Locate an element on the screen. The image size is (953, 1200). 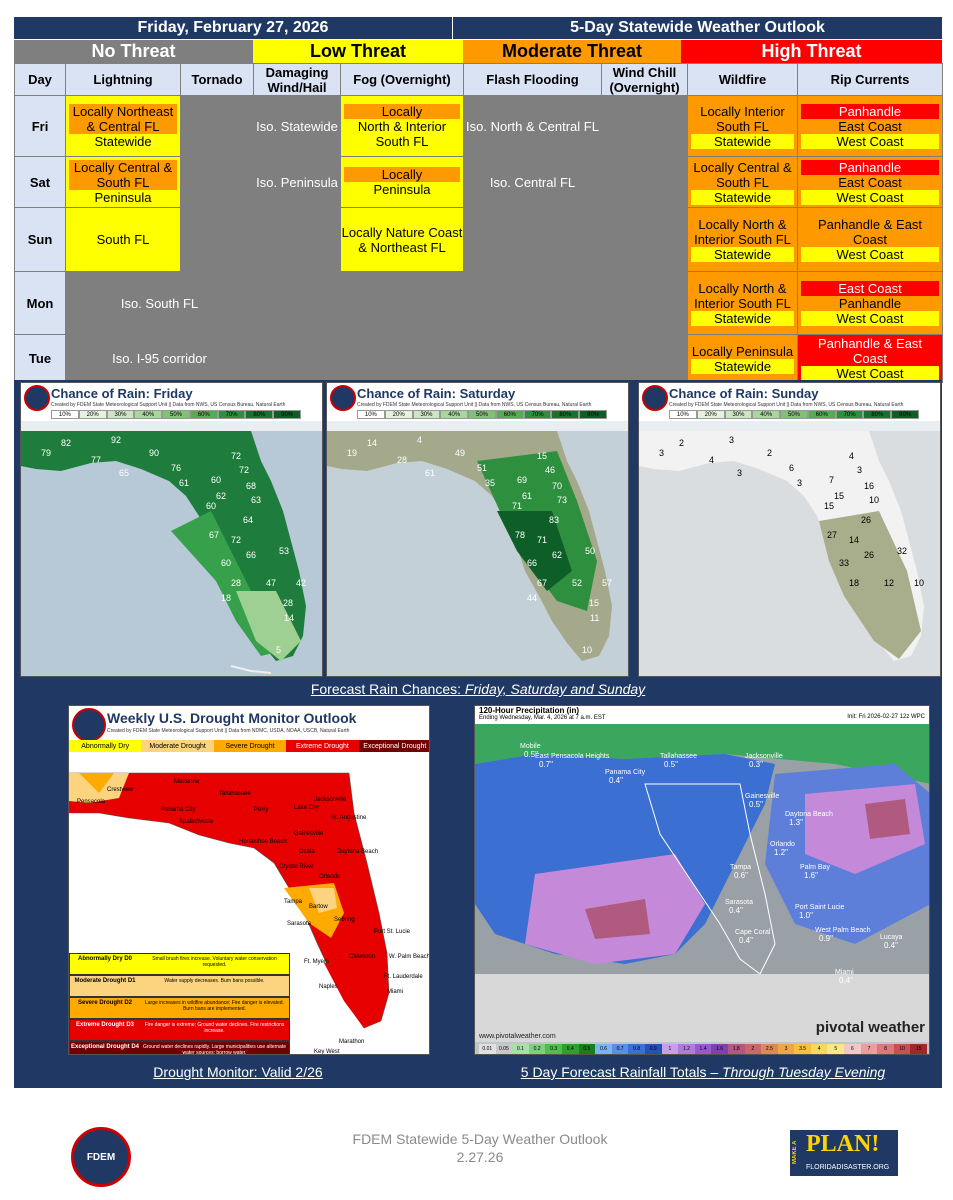
precip-brand: pivotal weather is located at coordinates (870, 1027).